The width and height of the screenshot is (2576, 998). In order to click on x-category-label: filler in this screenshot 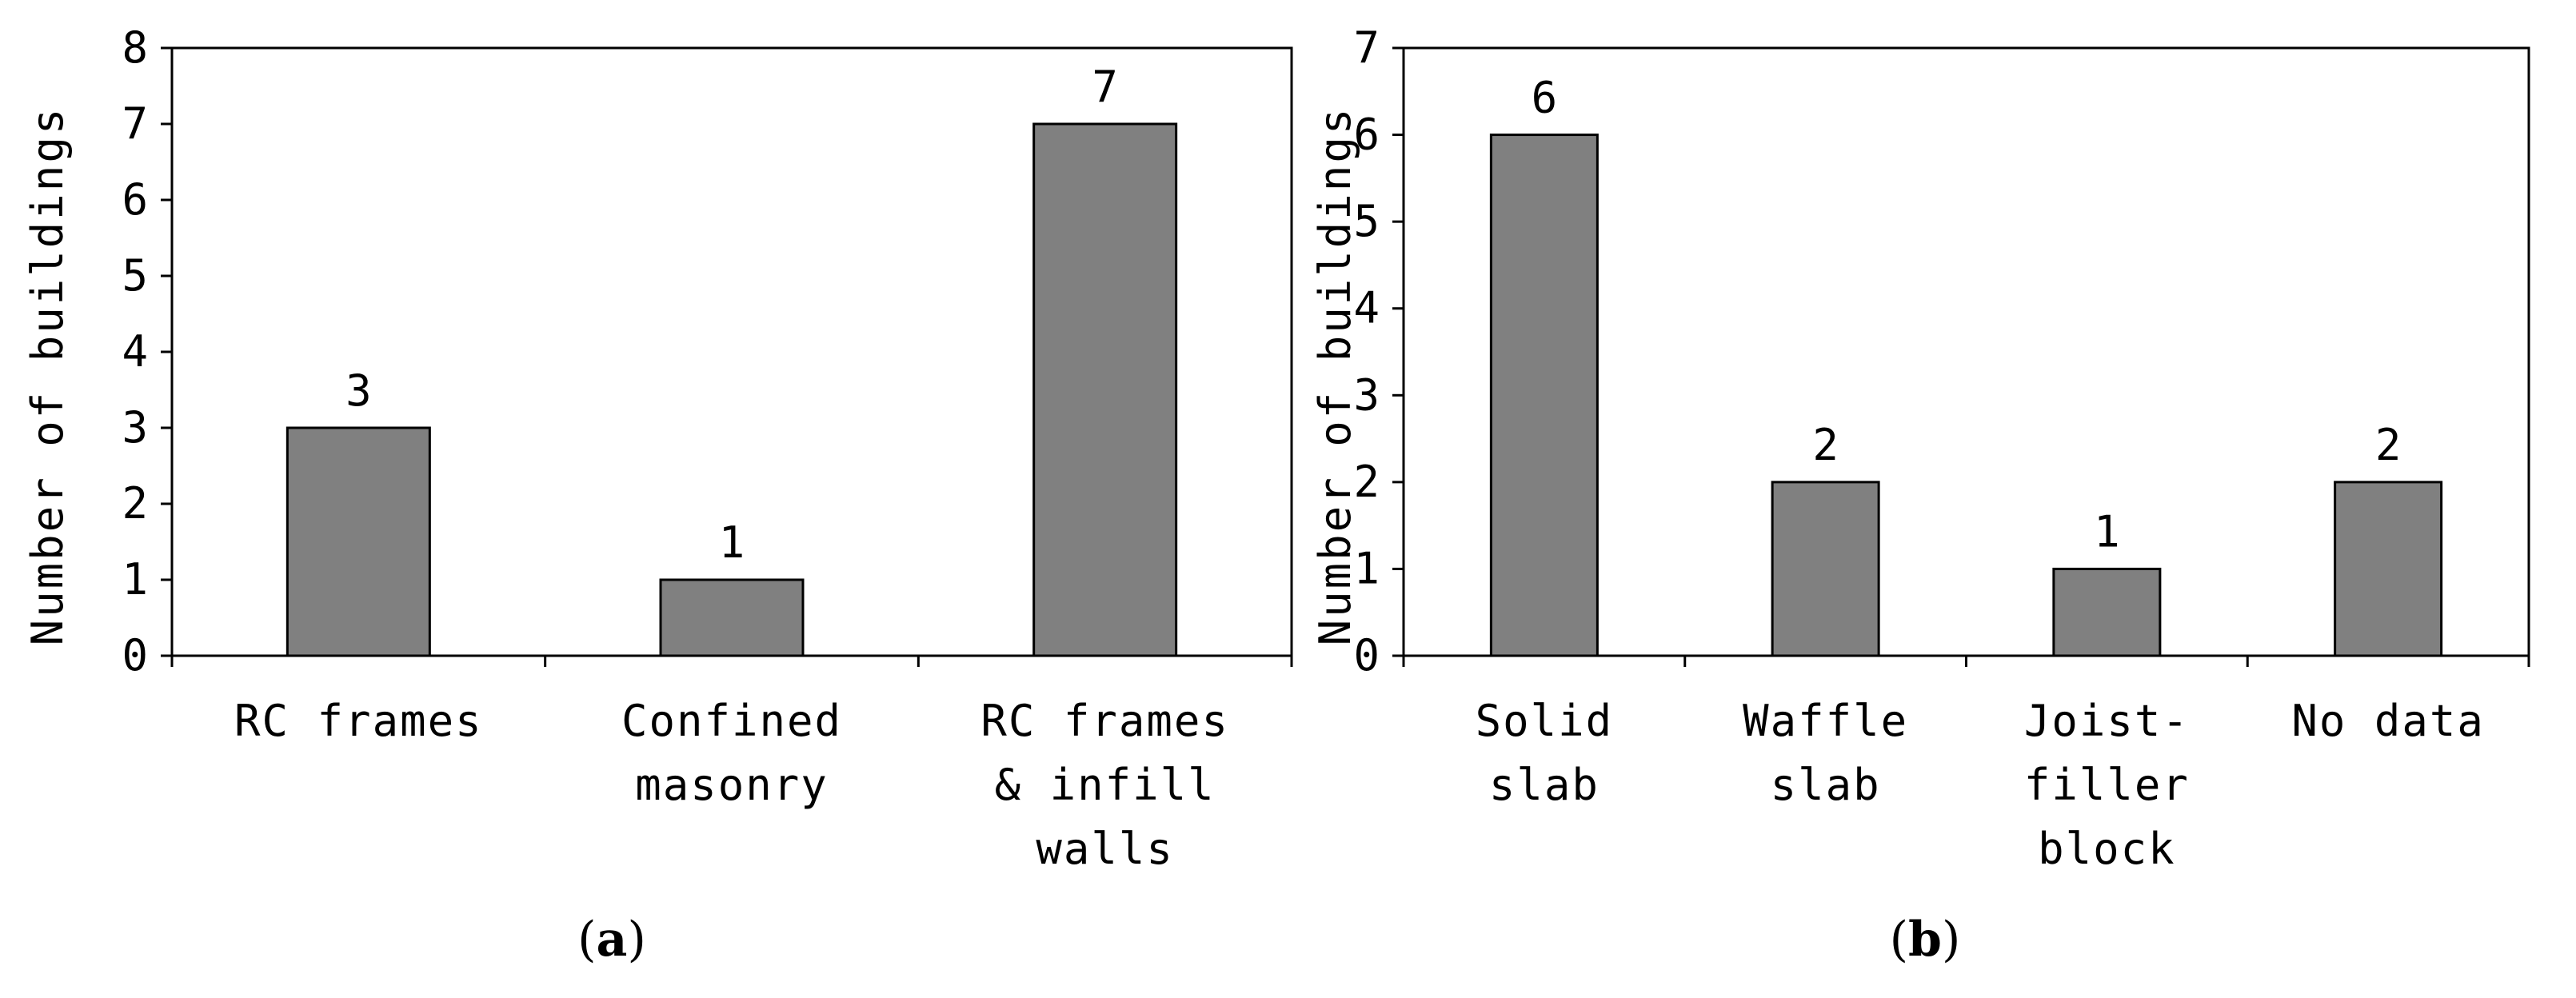, I will do `click(2107, 785)`.